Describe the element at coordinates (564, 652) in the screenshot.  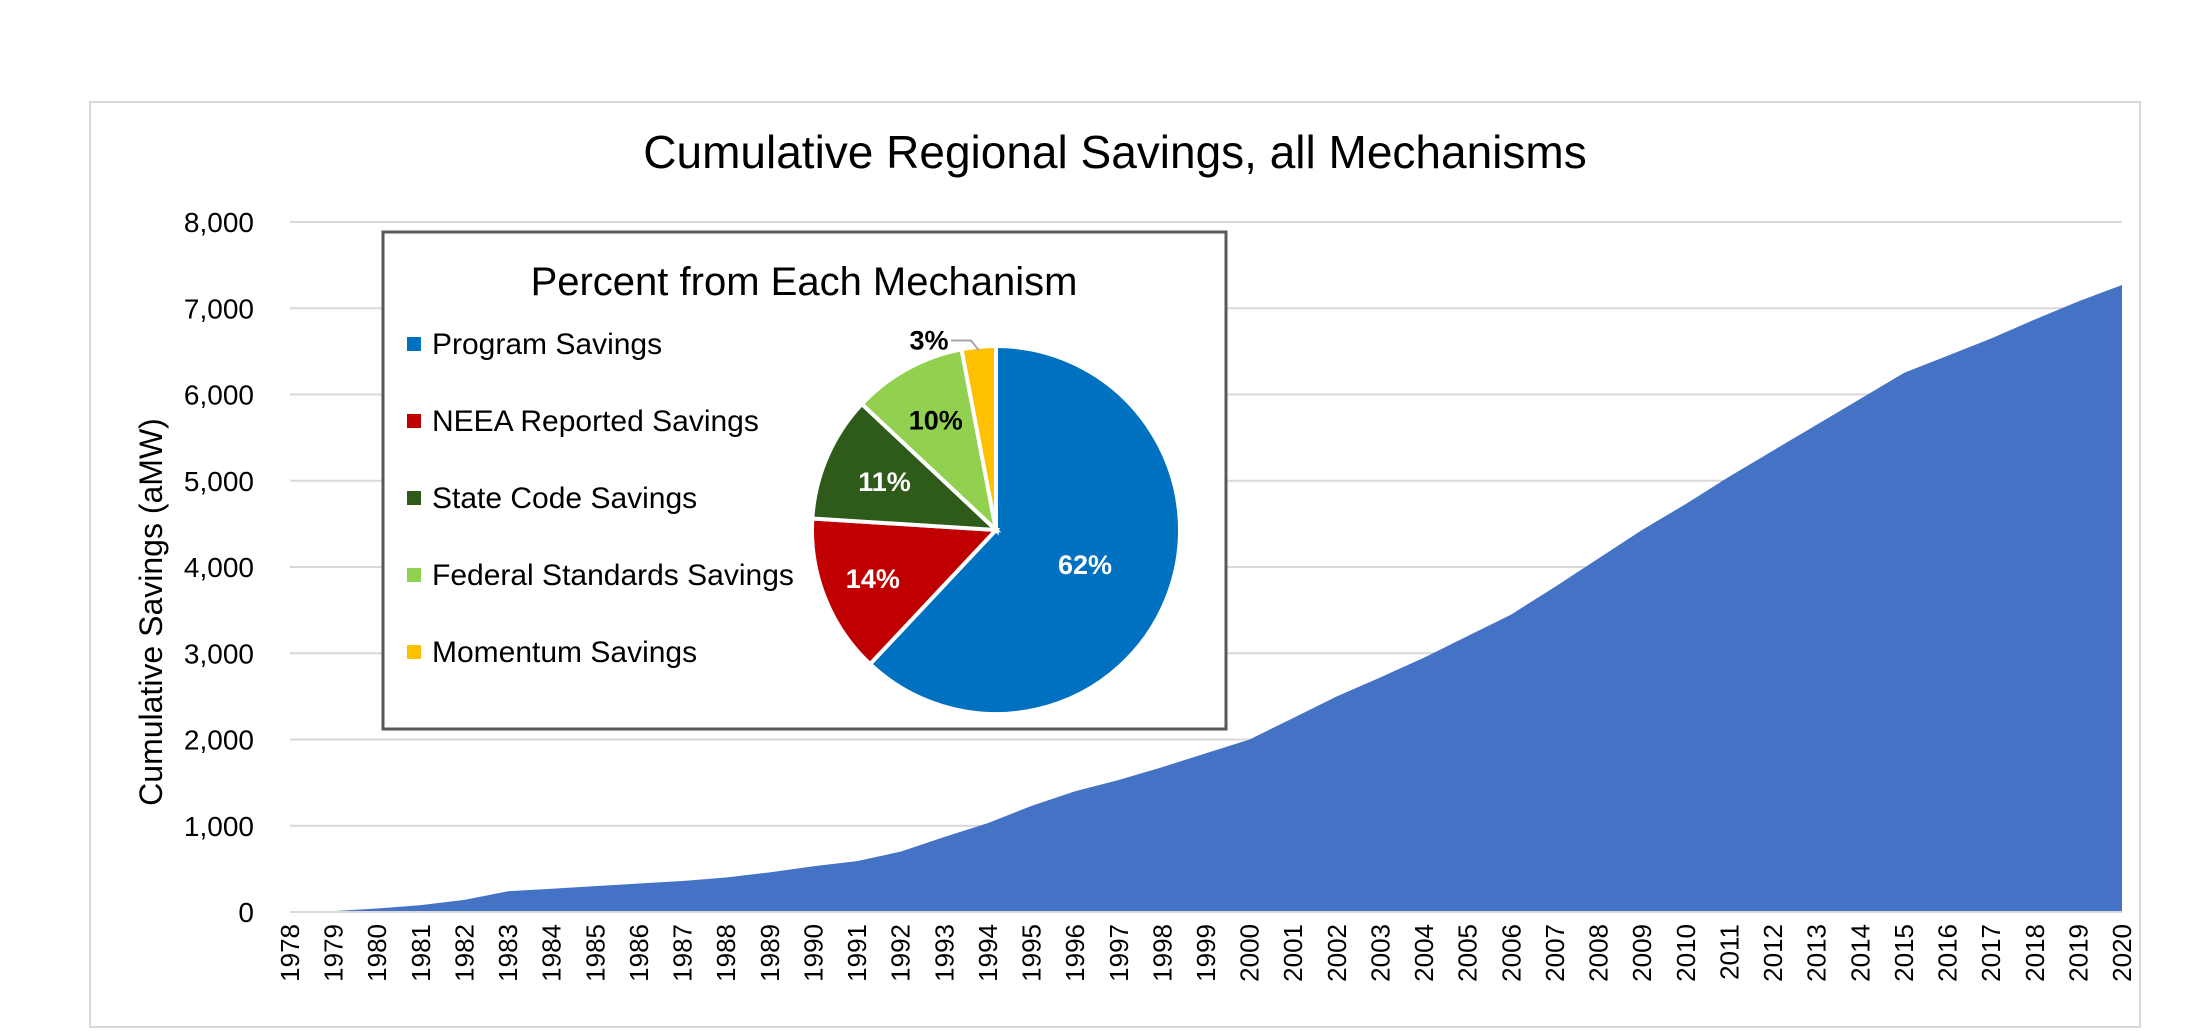
I see `legend-label: Momentum Savings` at that location.